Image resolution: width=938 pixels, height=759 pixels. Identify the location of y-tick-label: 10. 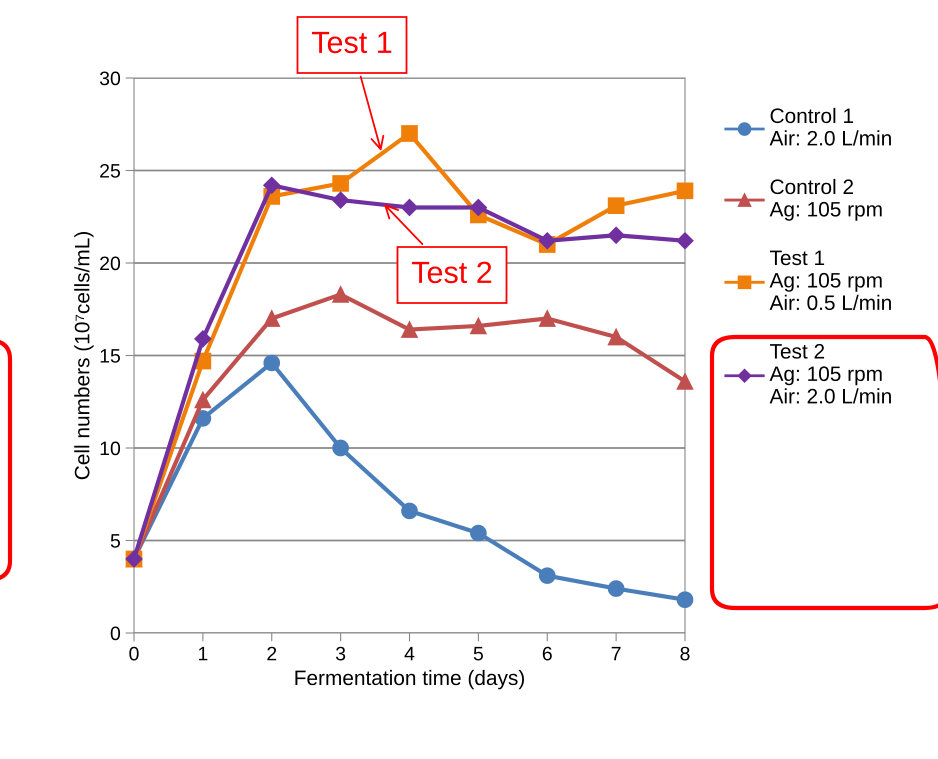
(110, 448).